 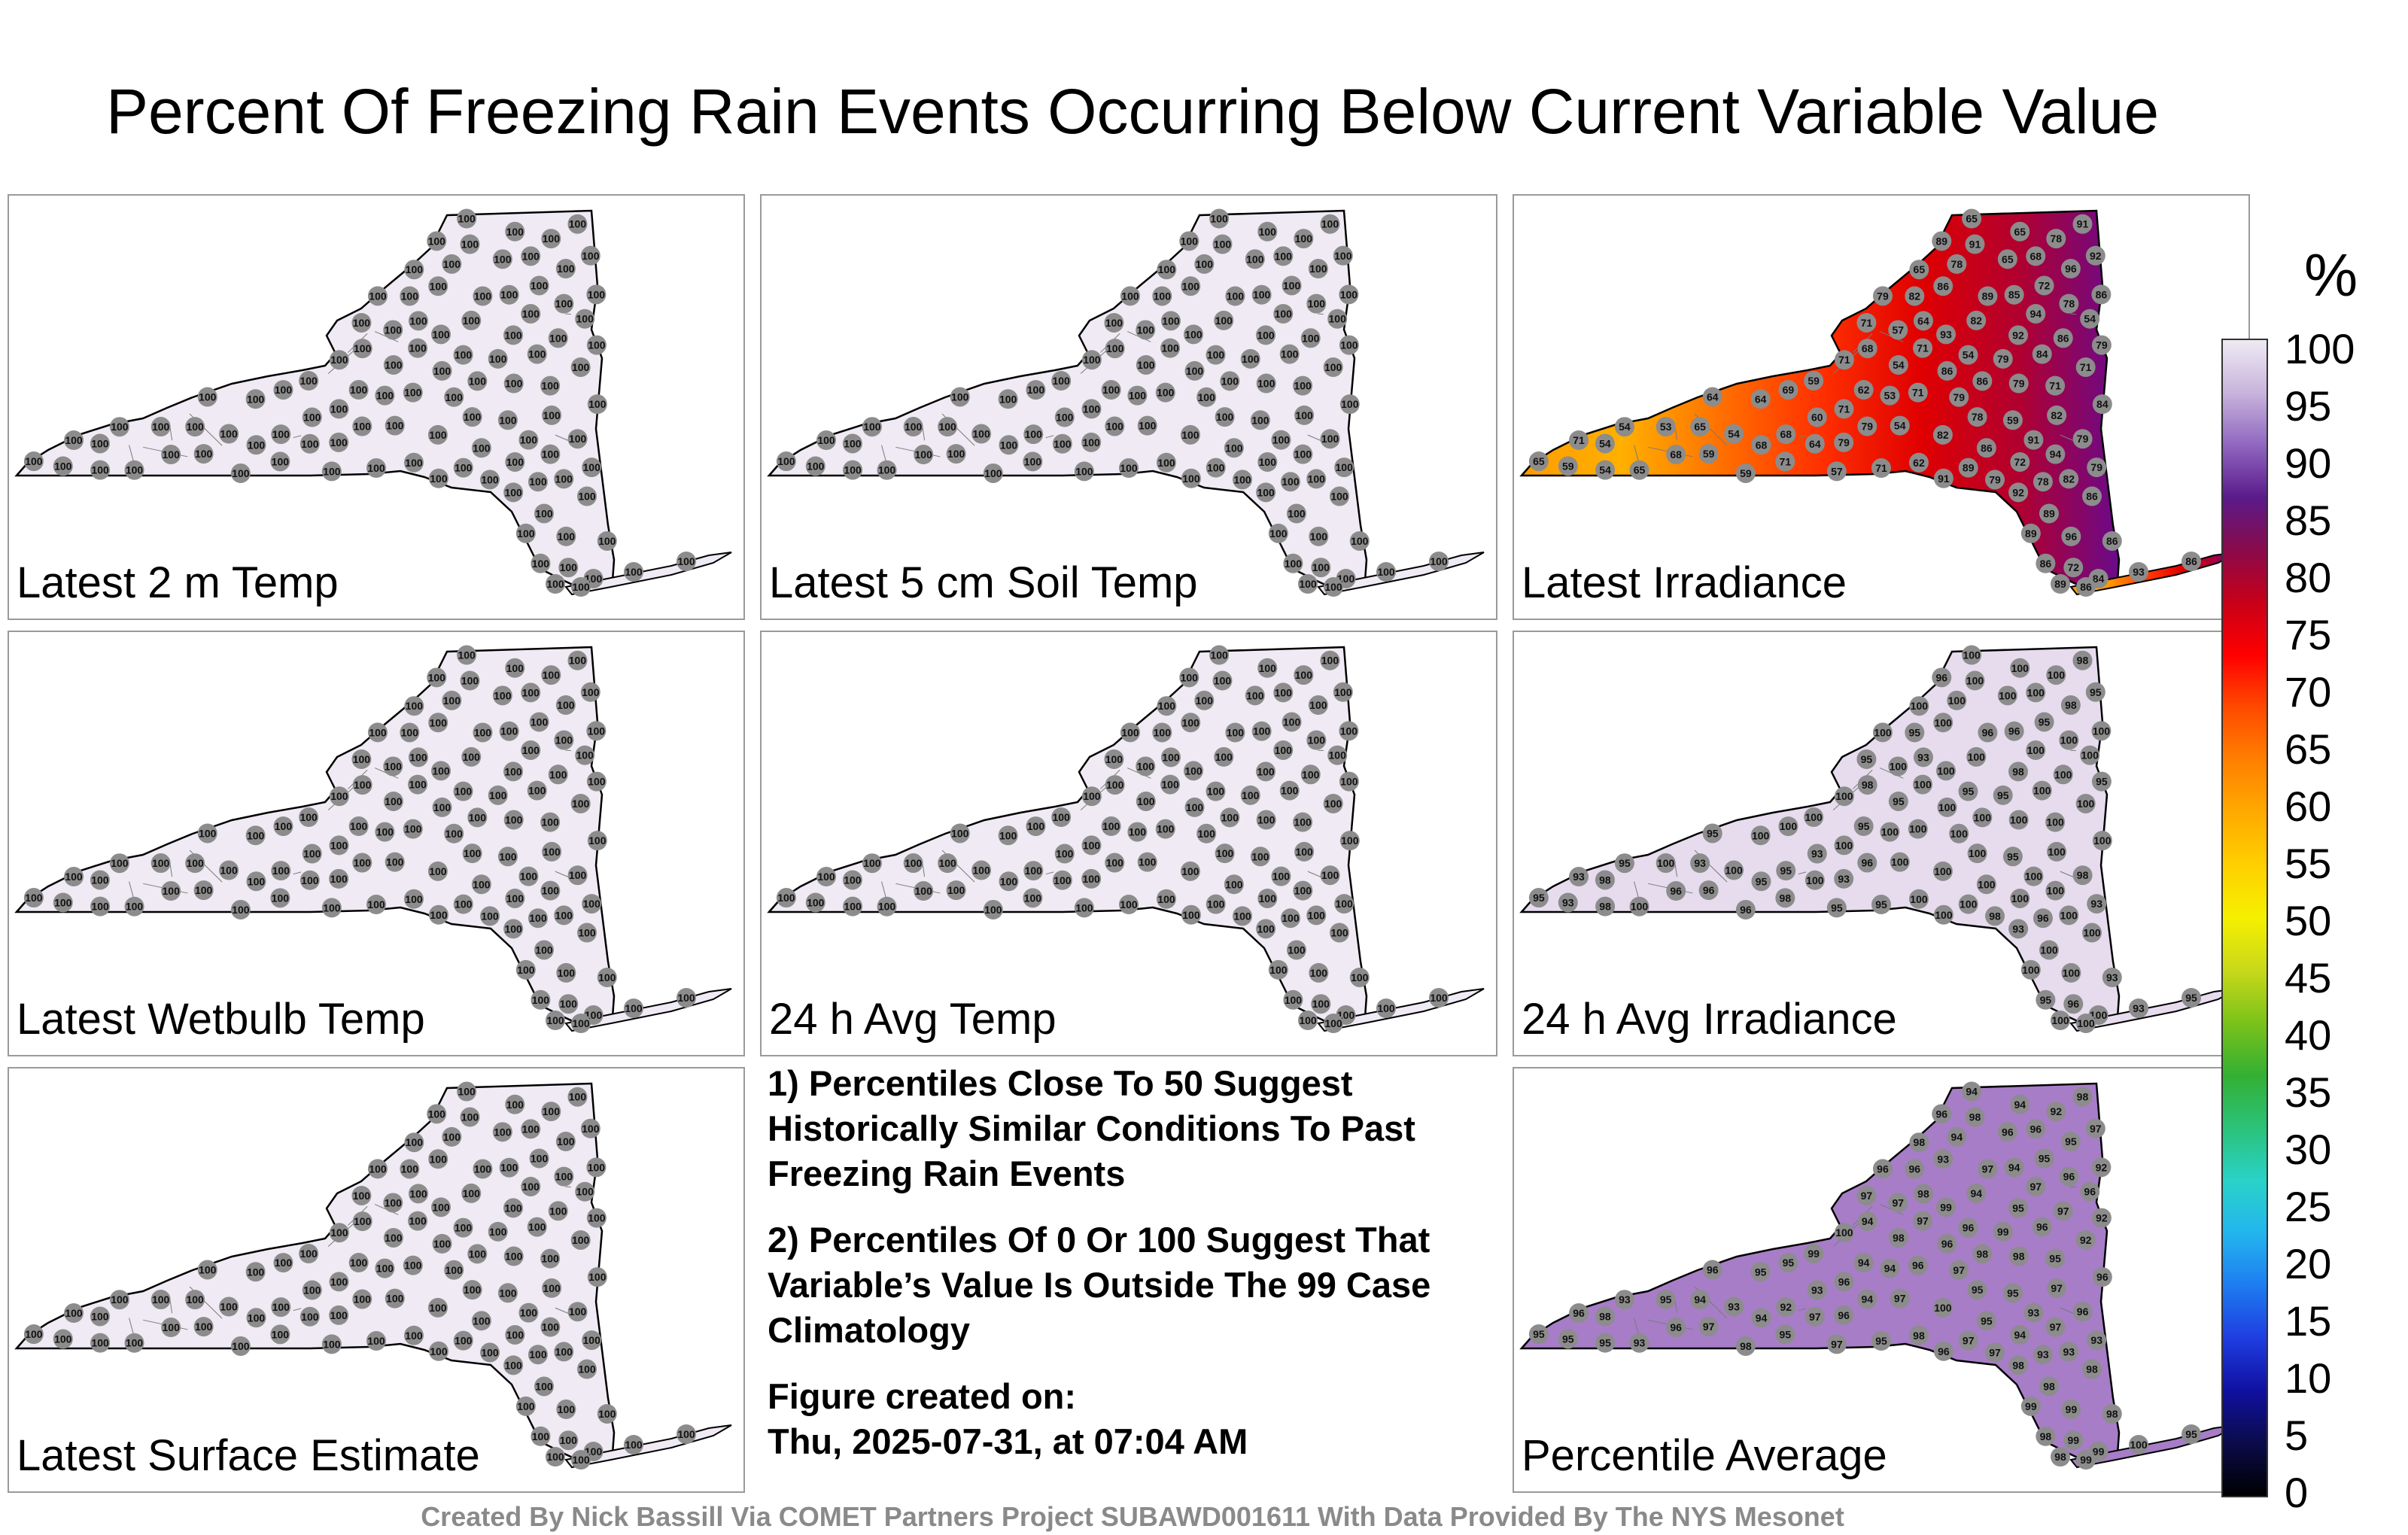 I want to click on station-marker: 96, so click(x=2007, y=1132).